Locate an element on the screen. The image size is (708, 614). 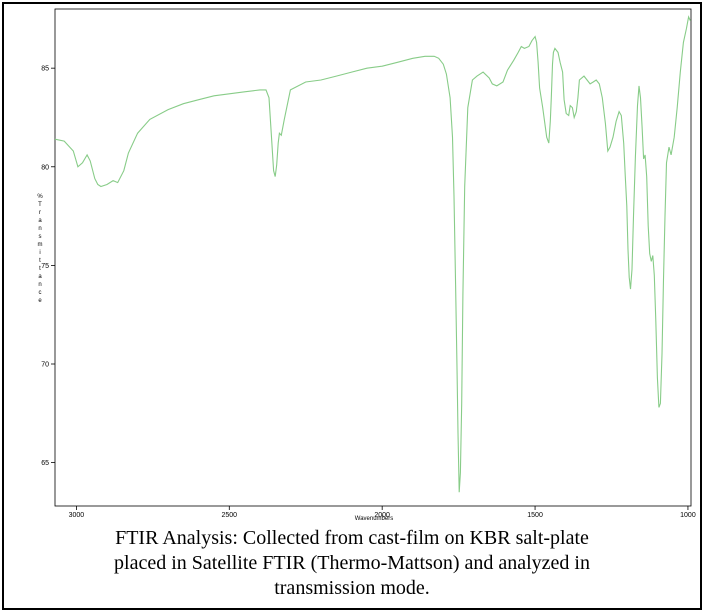
y-axis-title-char: i is located at coordinates (39, 253).